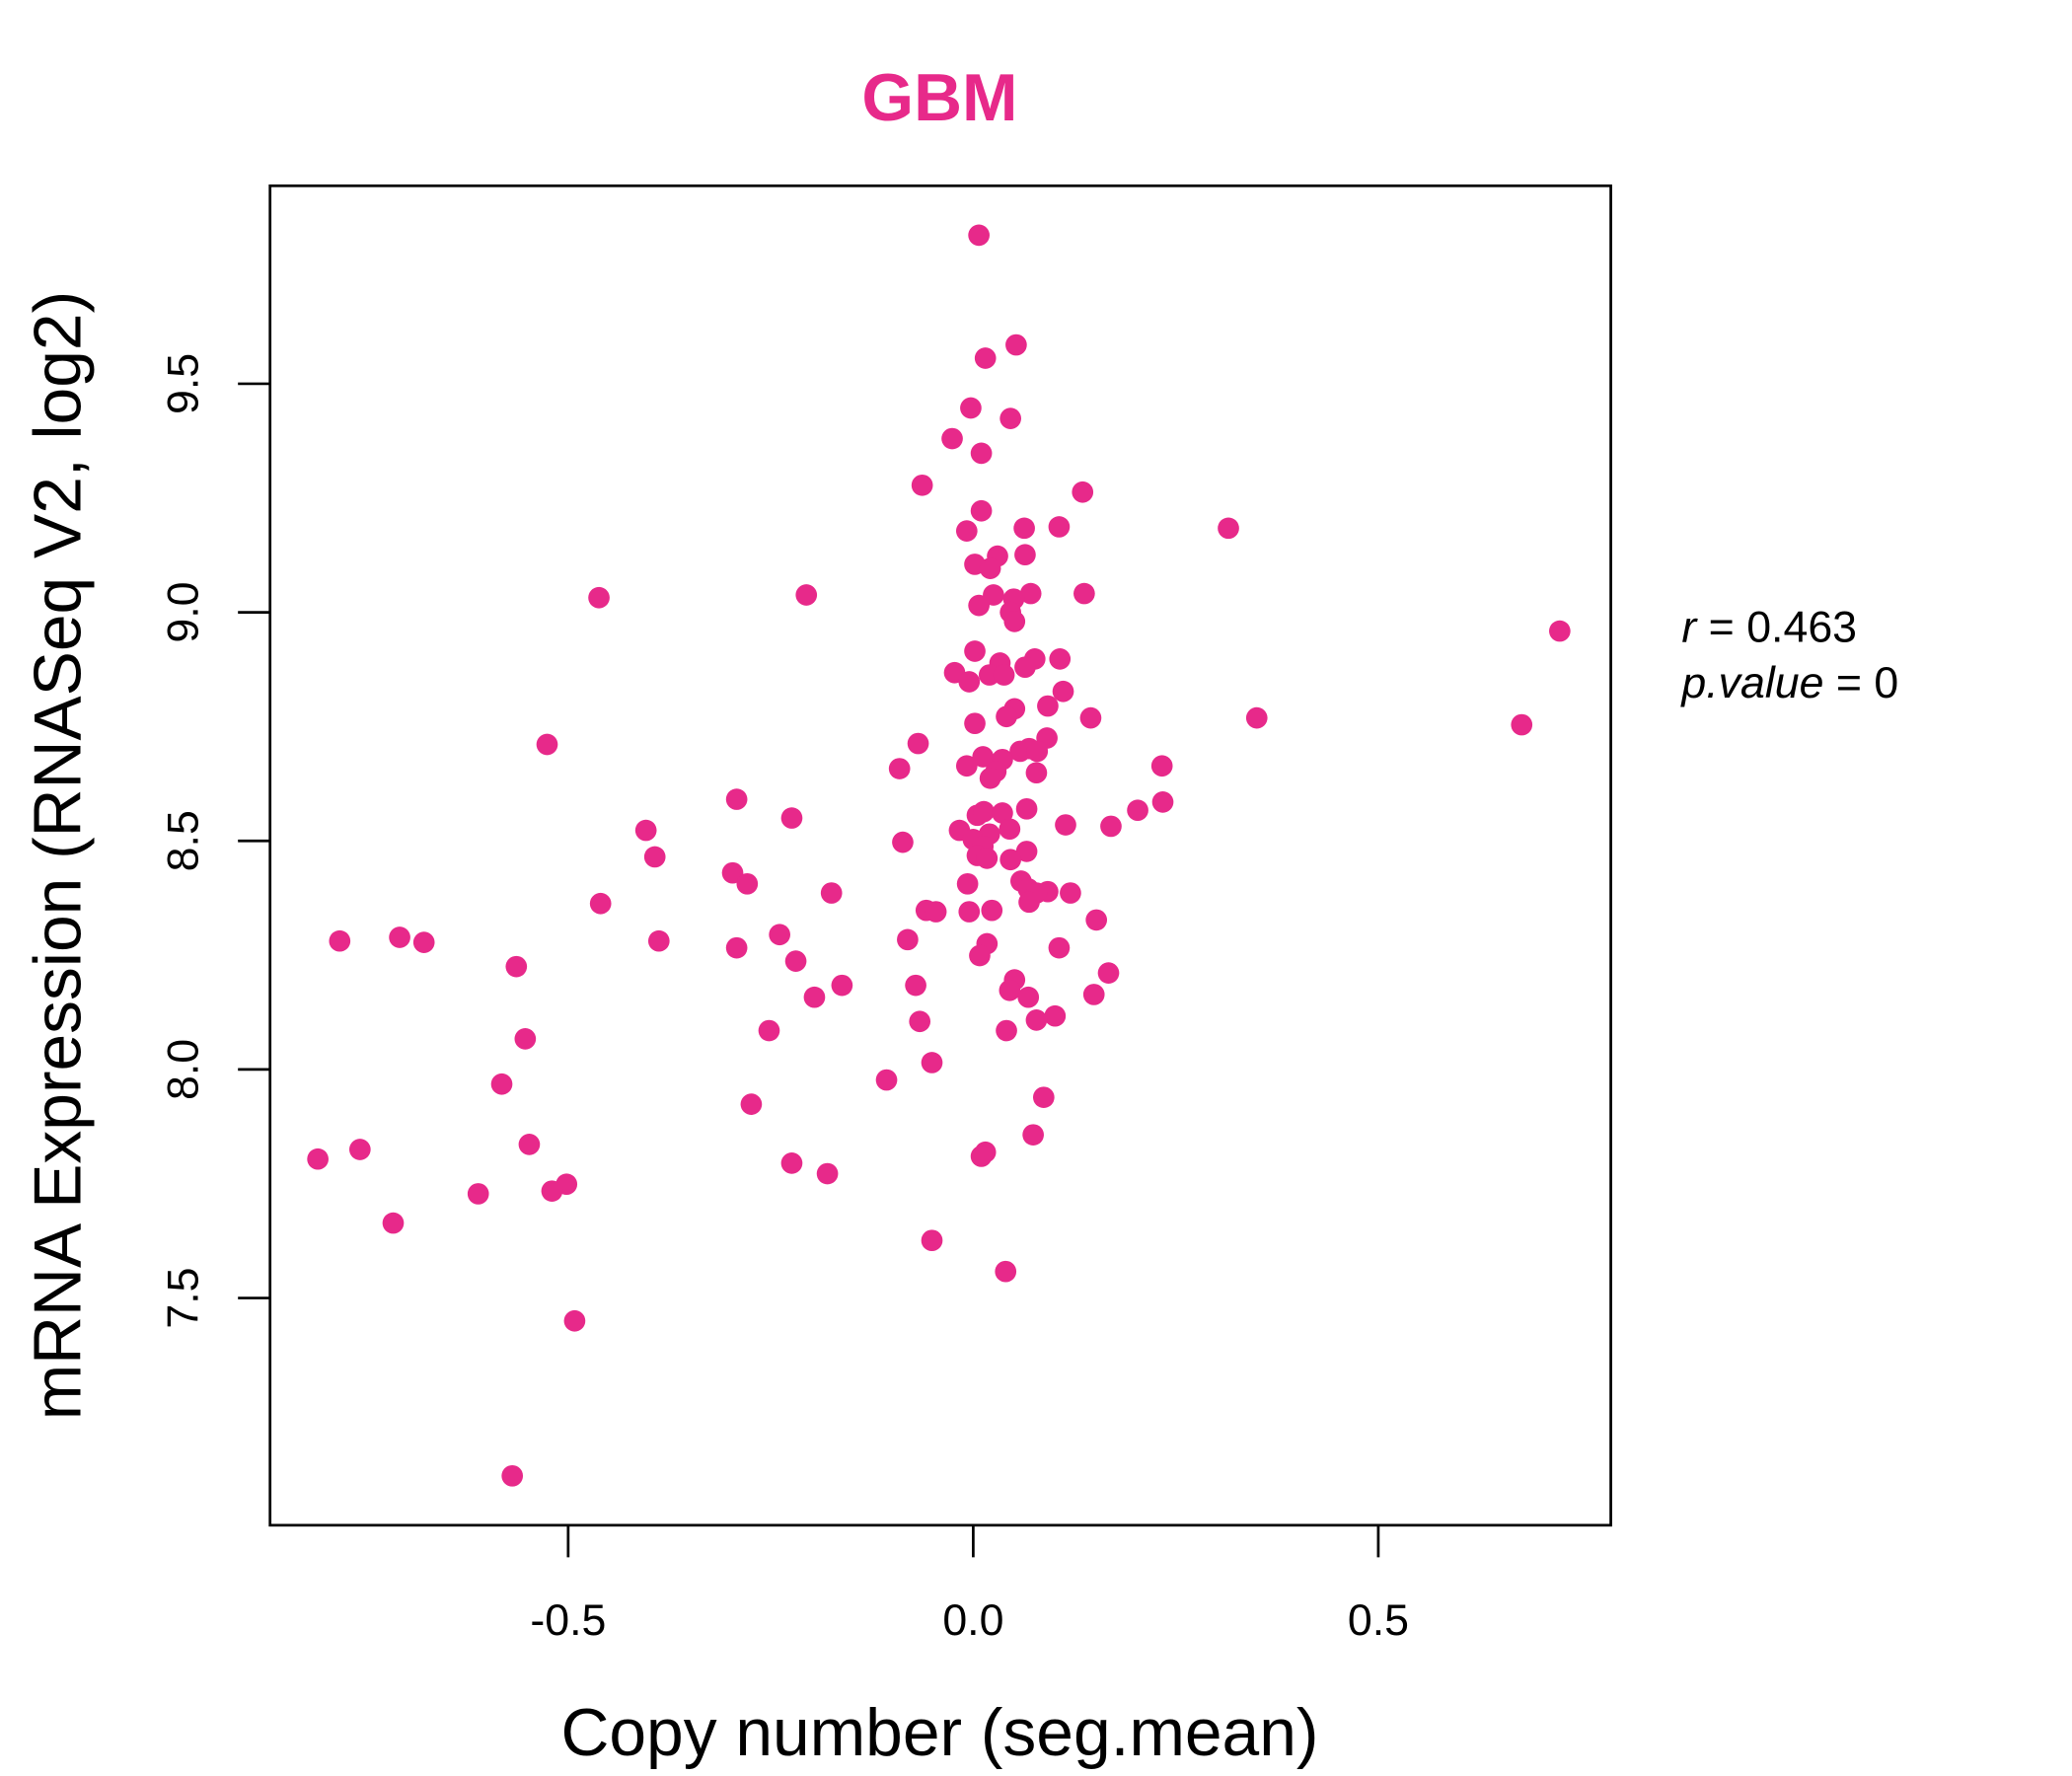 Image resolution: width=2072 pixels, height=1776 pixels. What do you see at coordinates (1788, 683) in the screenshot?
I see `pvalue-annotation: p.value = 0` at bounding box center [1788, 683].